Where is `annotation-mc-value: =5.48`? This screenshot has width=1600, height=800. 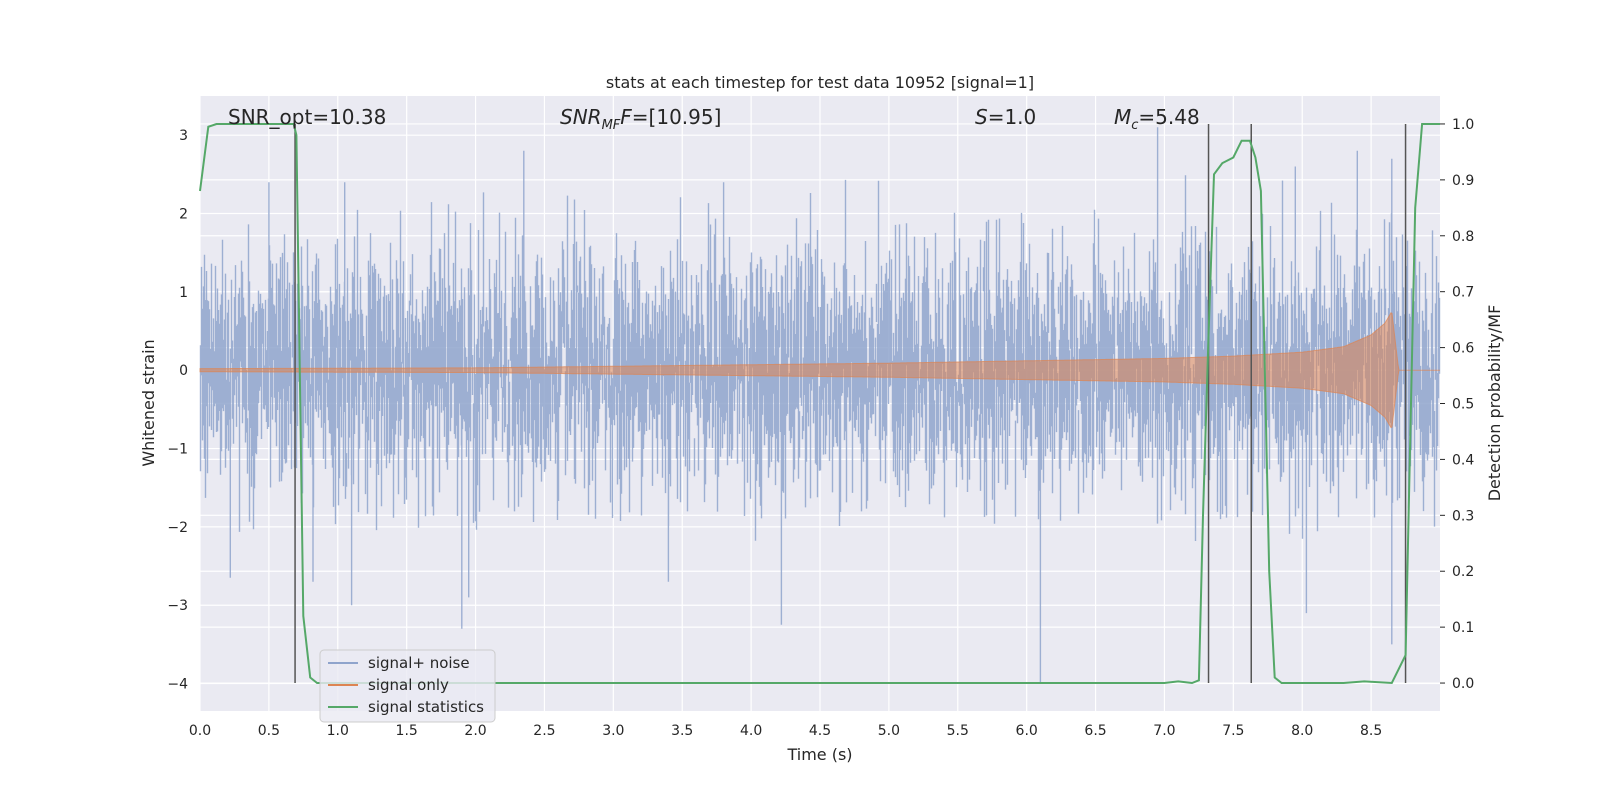
annotation-mc-value: =5.48 is located at coordinates (1168, 117).